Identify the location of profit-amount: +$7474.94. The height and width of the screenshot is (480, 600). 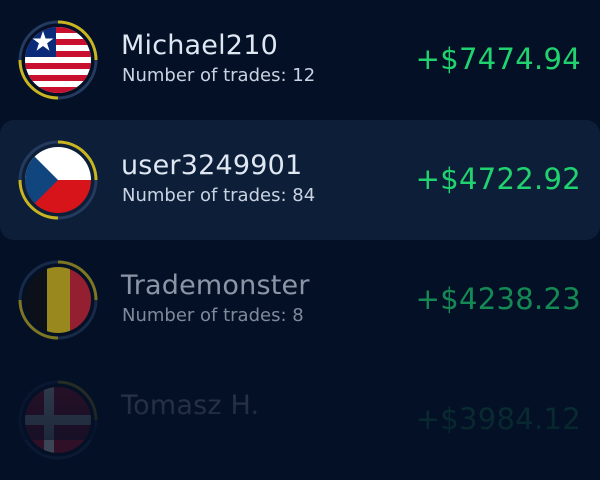
(498, 59).